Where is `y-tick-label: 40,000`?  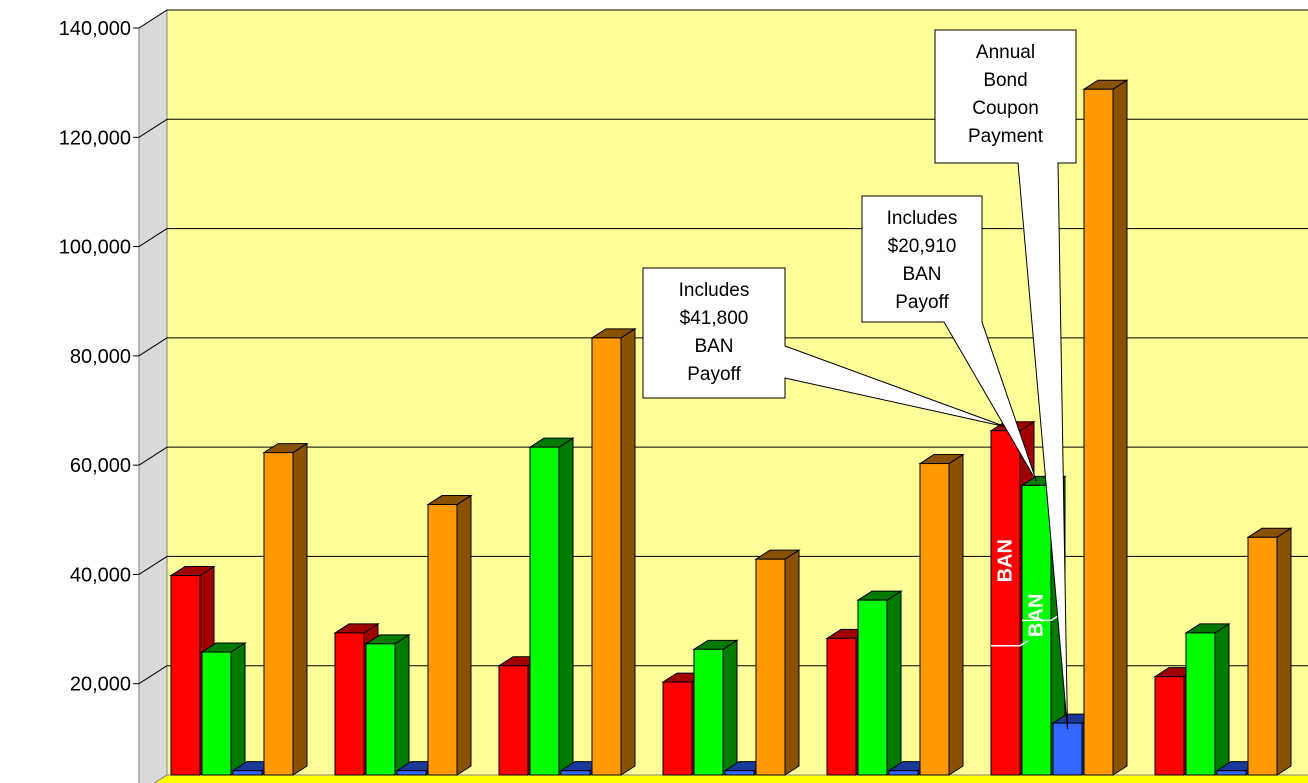 y-tick-label: 40,000 is located at coordinates (100, 575).